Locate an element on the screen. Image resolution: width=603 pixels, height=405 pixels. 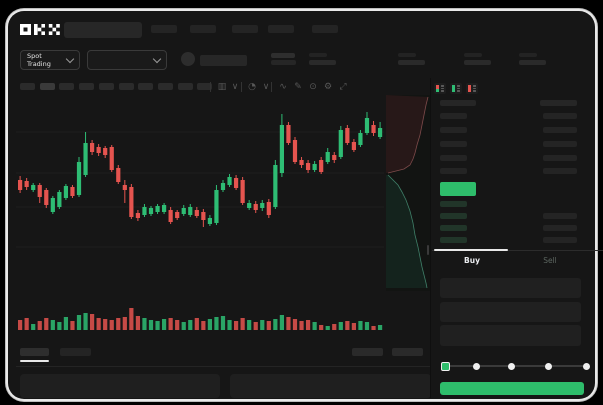
book-asks-icon is located at coordinates (472, 88).